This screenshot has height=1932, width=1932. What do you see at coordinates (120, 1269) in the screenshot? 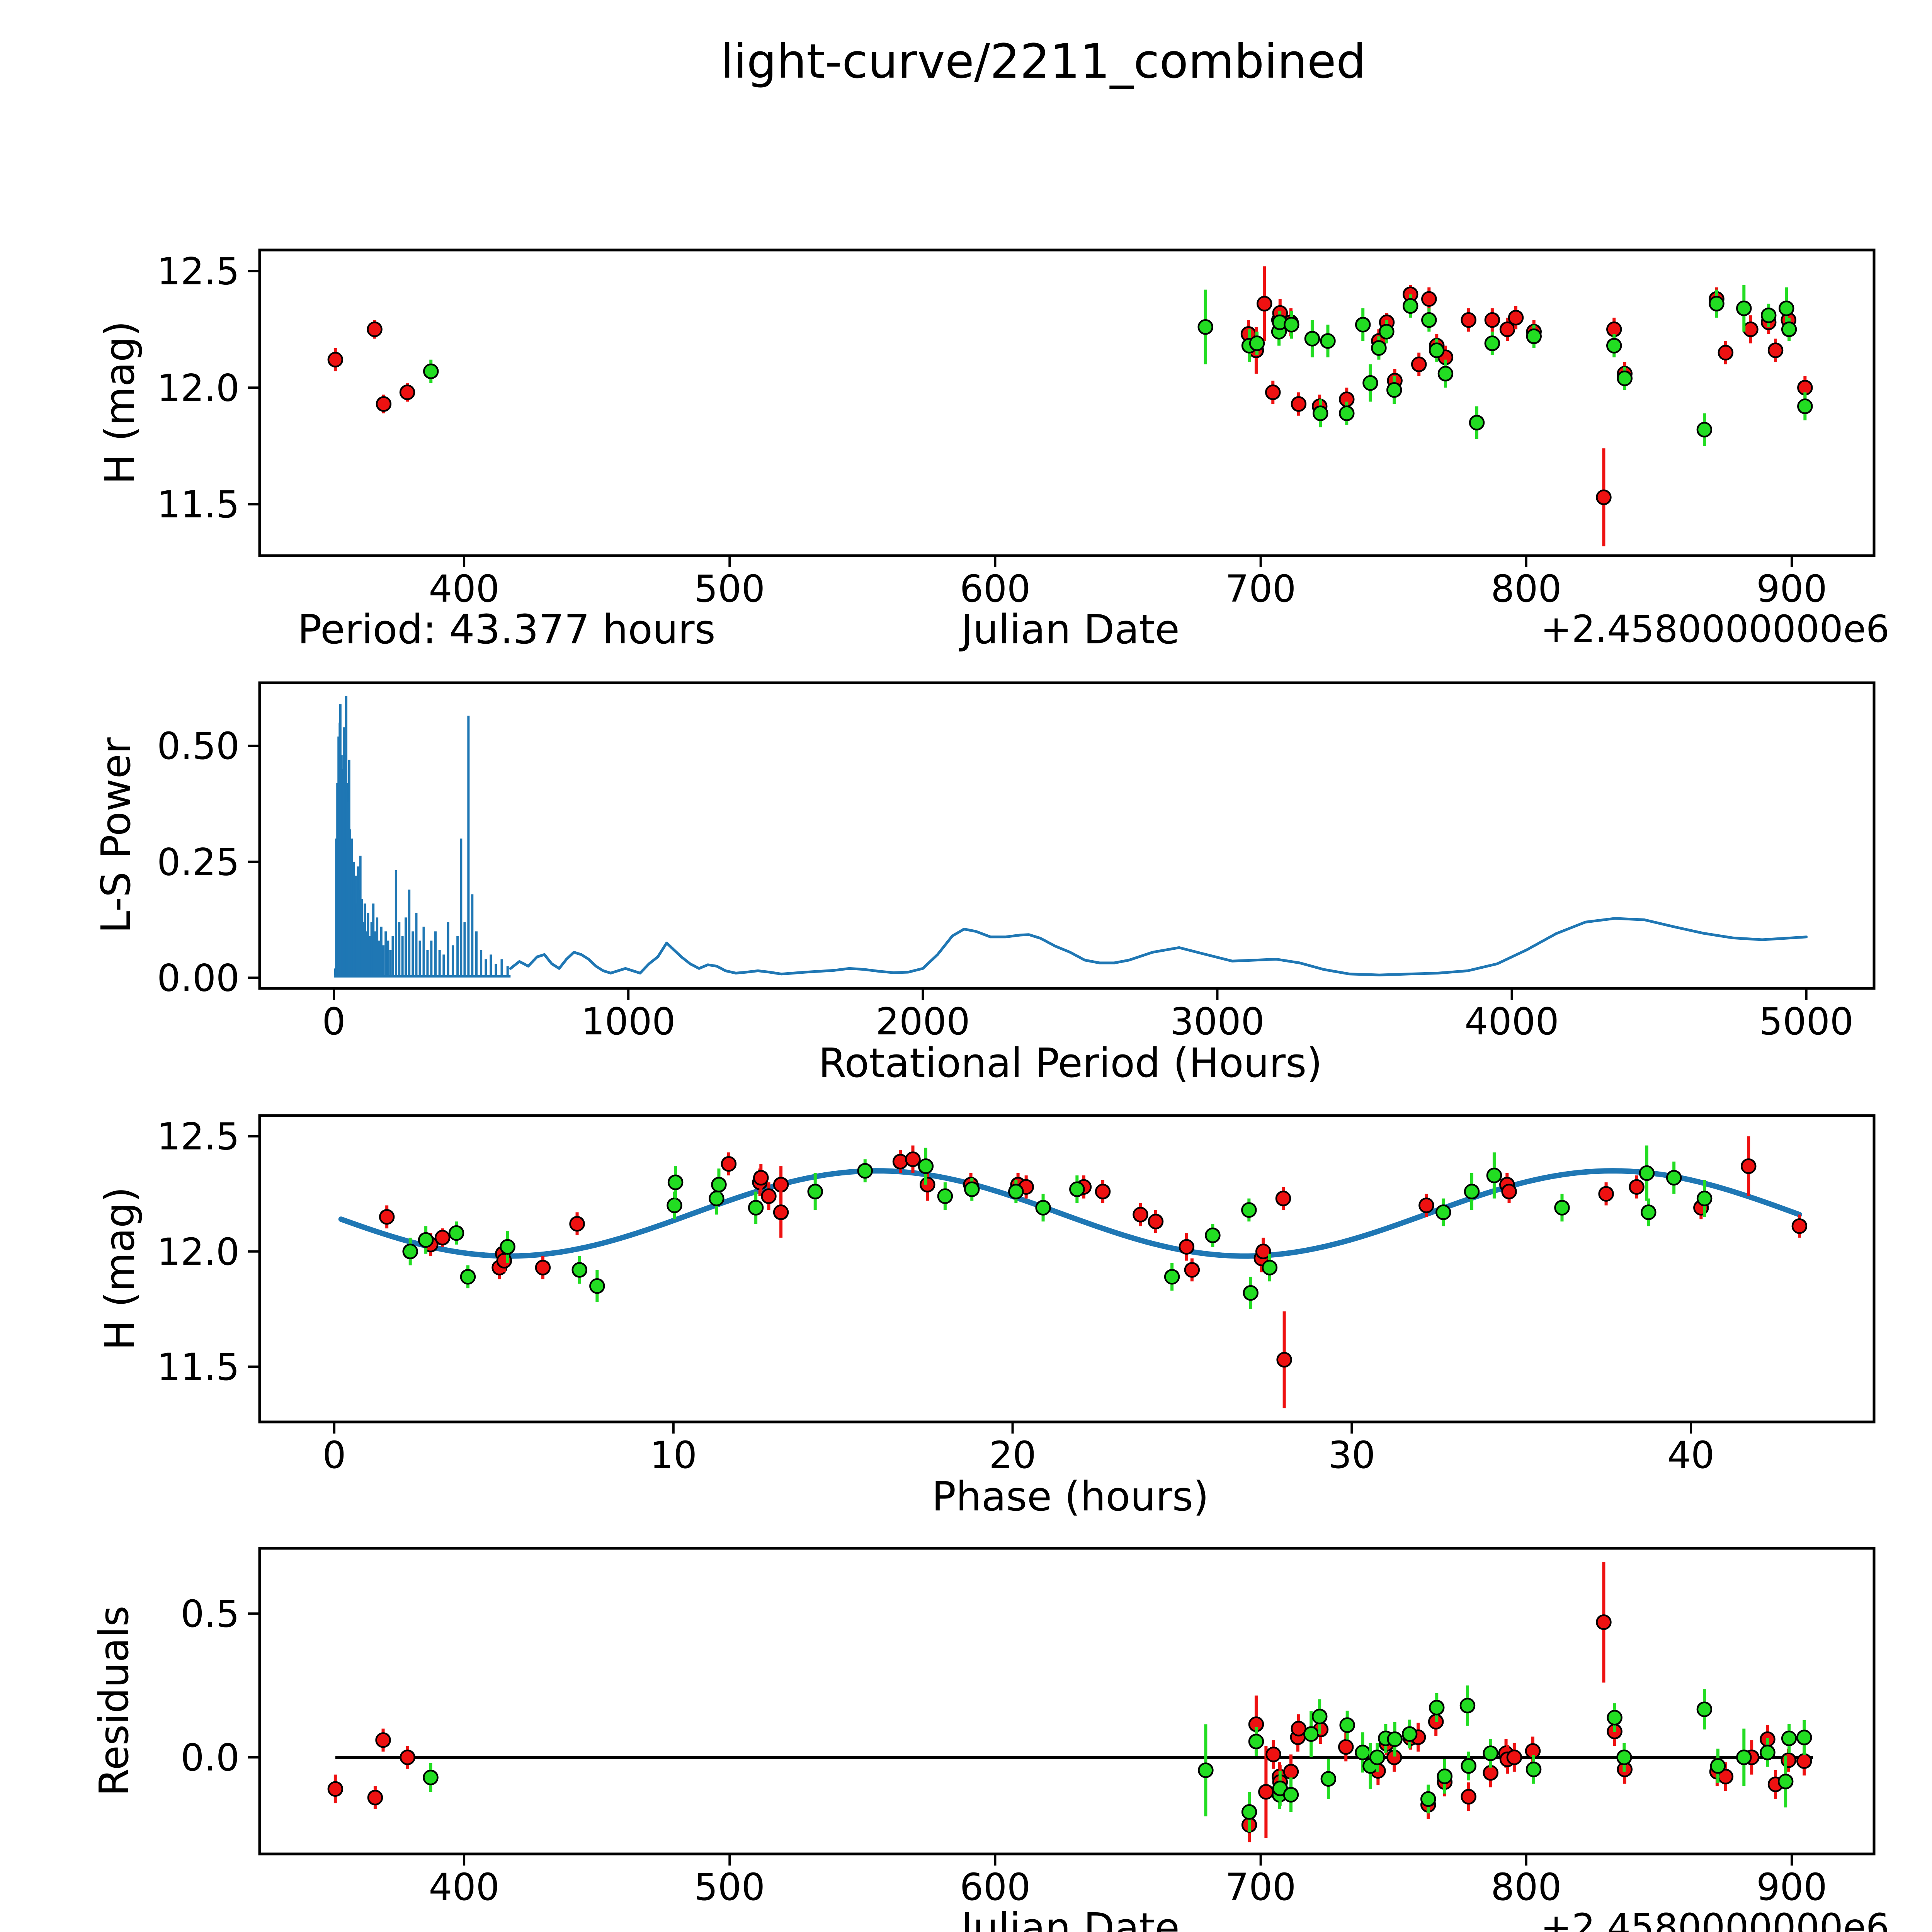
I see `panel3-yaxis-label: H (mag)` at bounding box center [120, 1269].